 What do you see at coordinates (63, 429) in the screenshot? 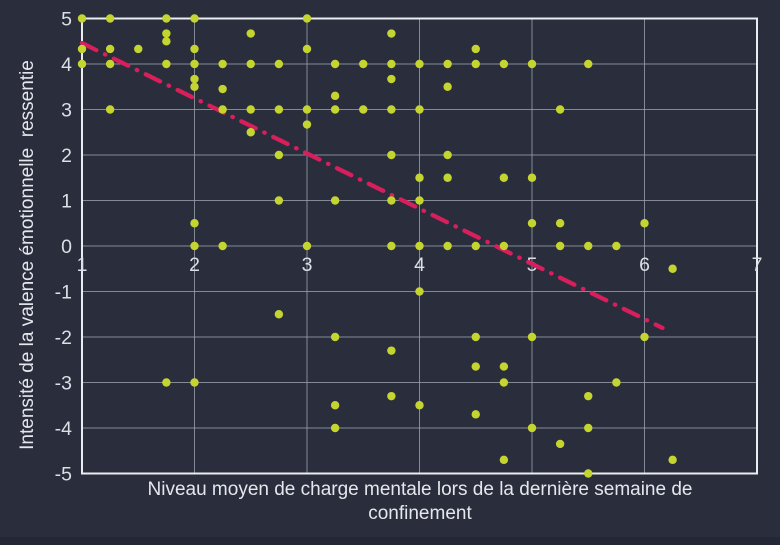
I see `y-tick-label: -4` at bounding box center [63, 429].